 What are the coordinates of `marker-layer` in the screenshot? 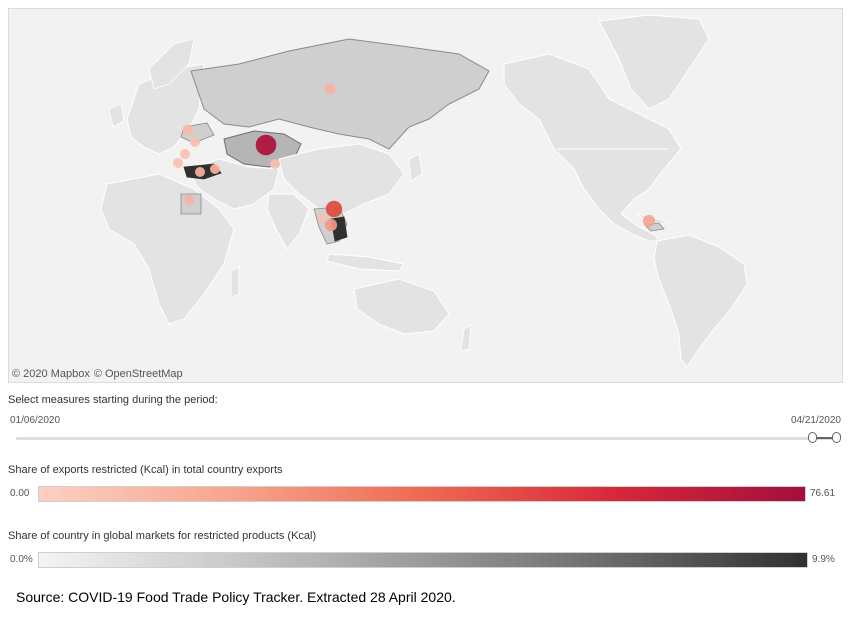 It's located at (414, 157).